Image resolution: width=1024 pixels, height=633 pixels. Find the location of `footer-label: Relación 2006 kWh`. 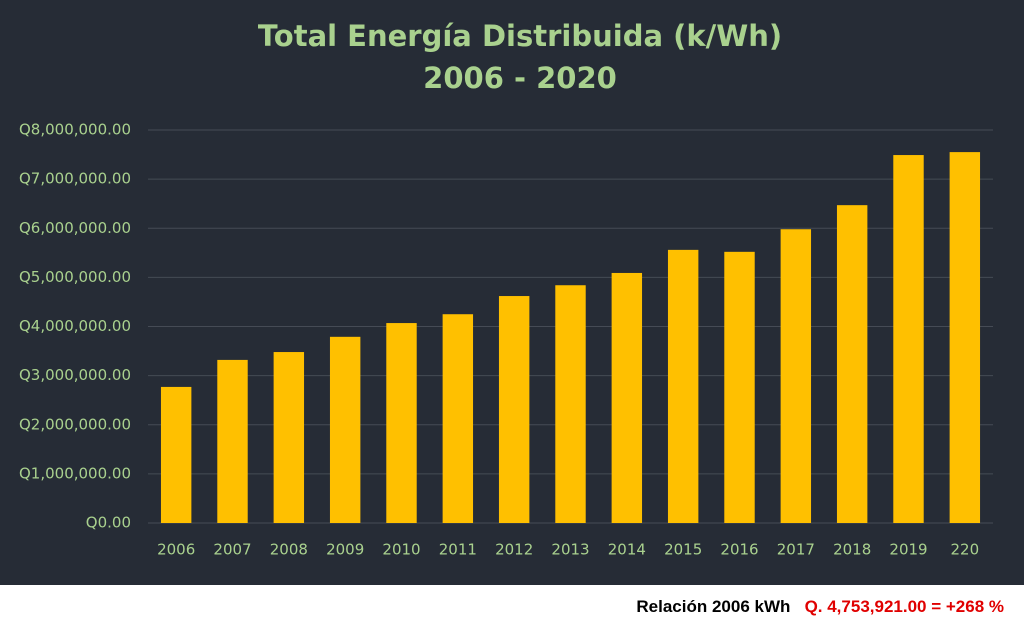

footer-label: Relación 2006 kWh is located at coordinates (713, 606).